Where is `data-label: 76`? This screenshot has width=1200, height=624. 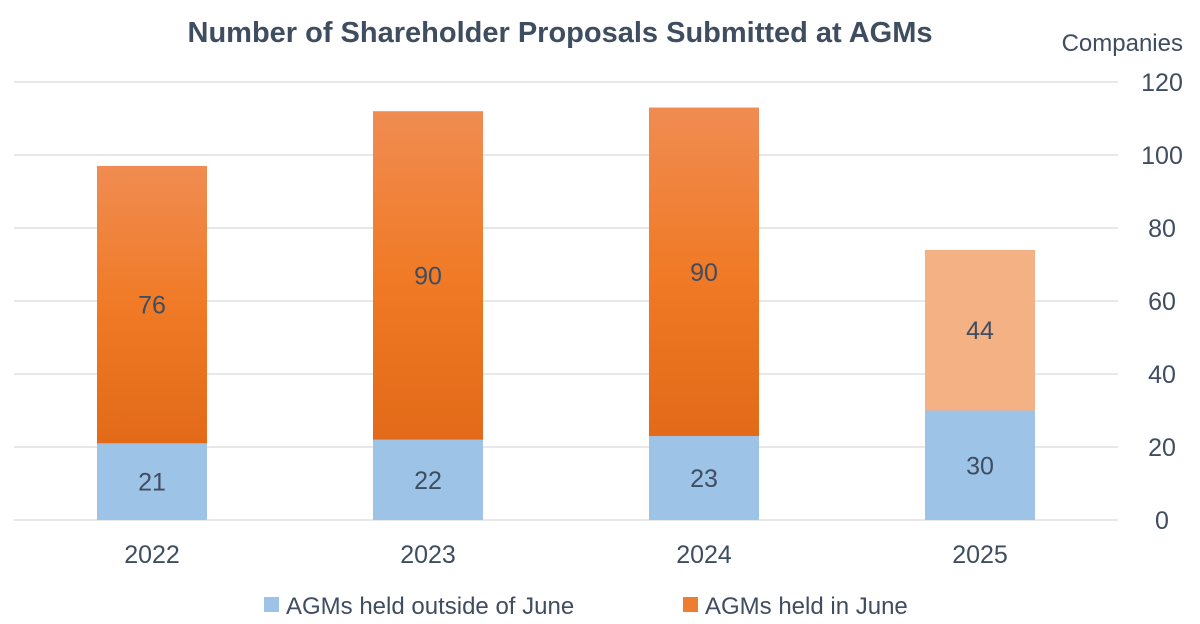
data-label: 76 is located at coordinates (152, 306).